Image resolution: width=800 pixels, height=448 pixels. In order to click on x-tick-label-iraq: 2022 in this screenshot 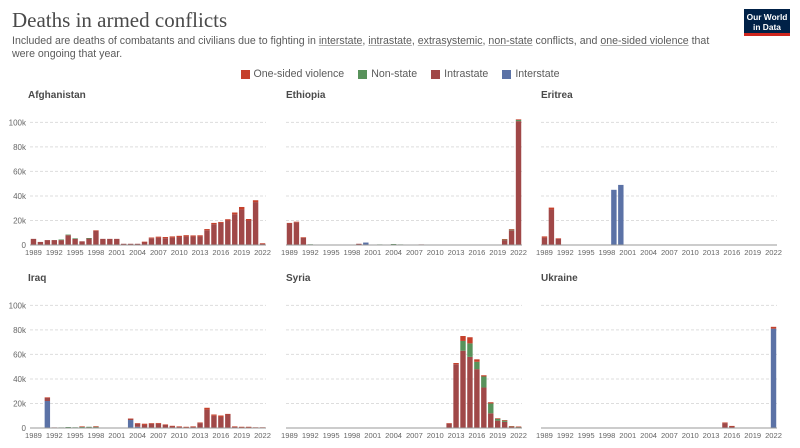, I will do `click(262, 435)`.